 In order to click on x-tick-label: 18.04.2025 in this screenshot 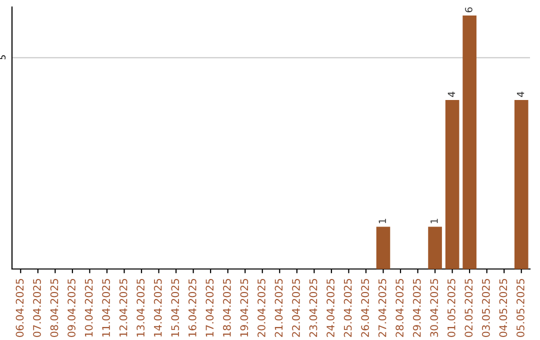, I will do `click(226, 307)`.